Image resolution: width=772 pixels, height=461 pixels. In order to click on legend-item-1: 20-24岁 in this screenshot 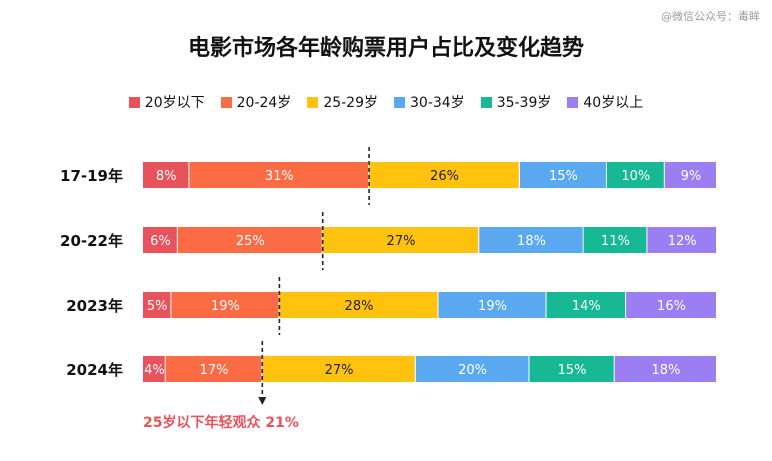, I will do `click(256, 102)`.